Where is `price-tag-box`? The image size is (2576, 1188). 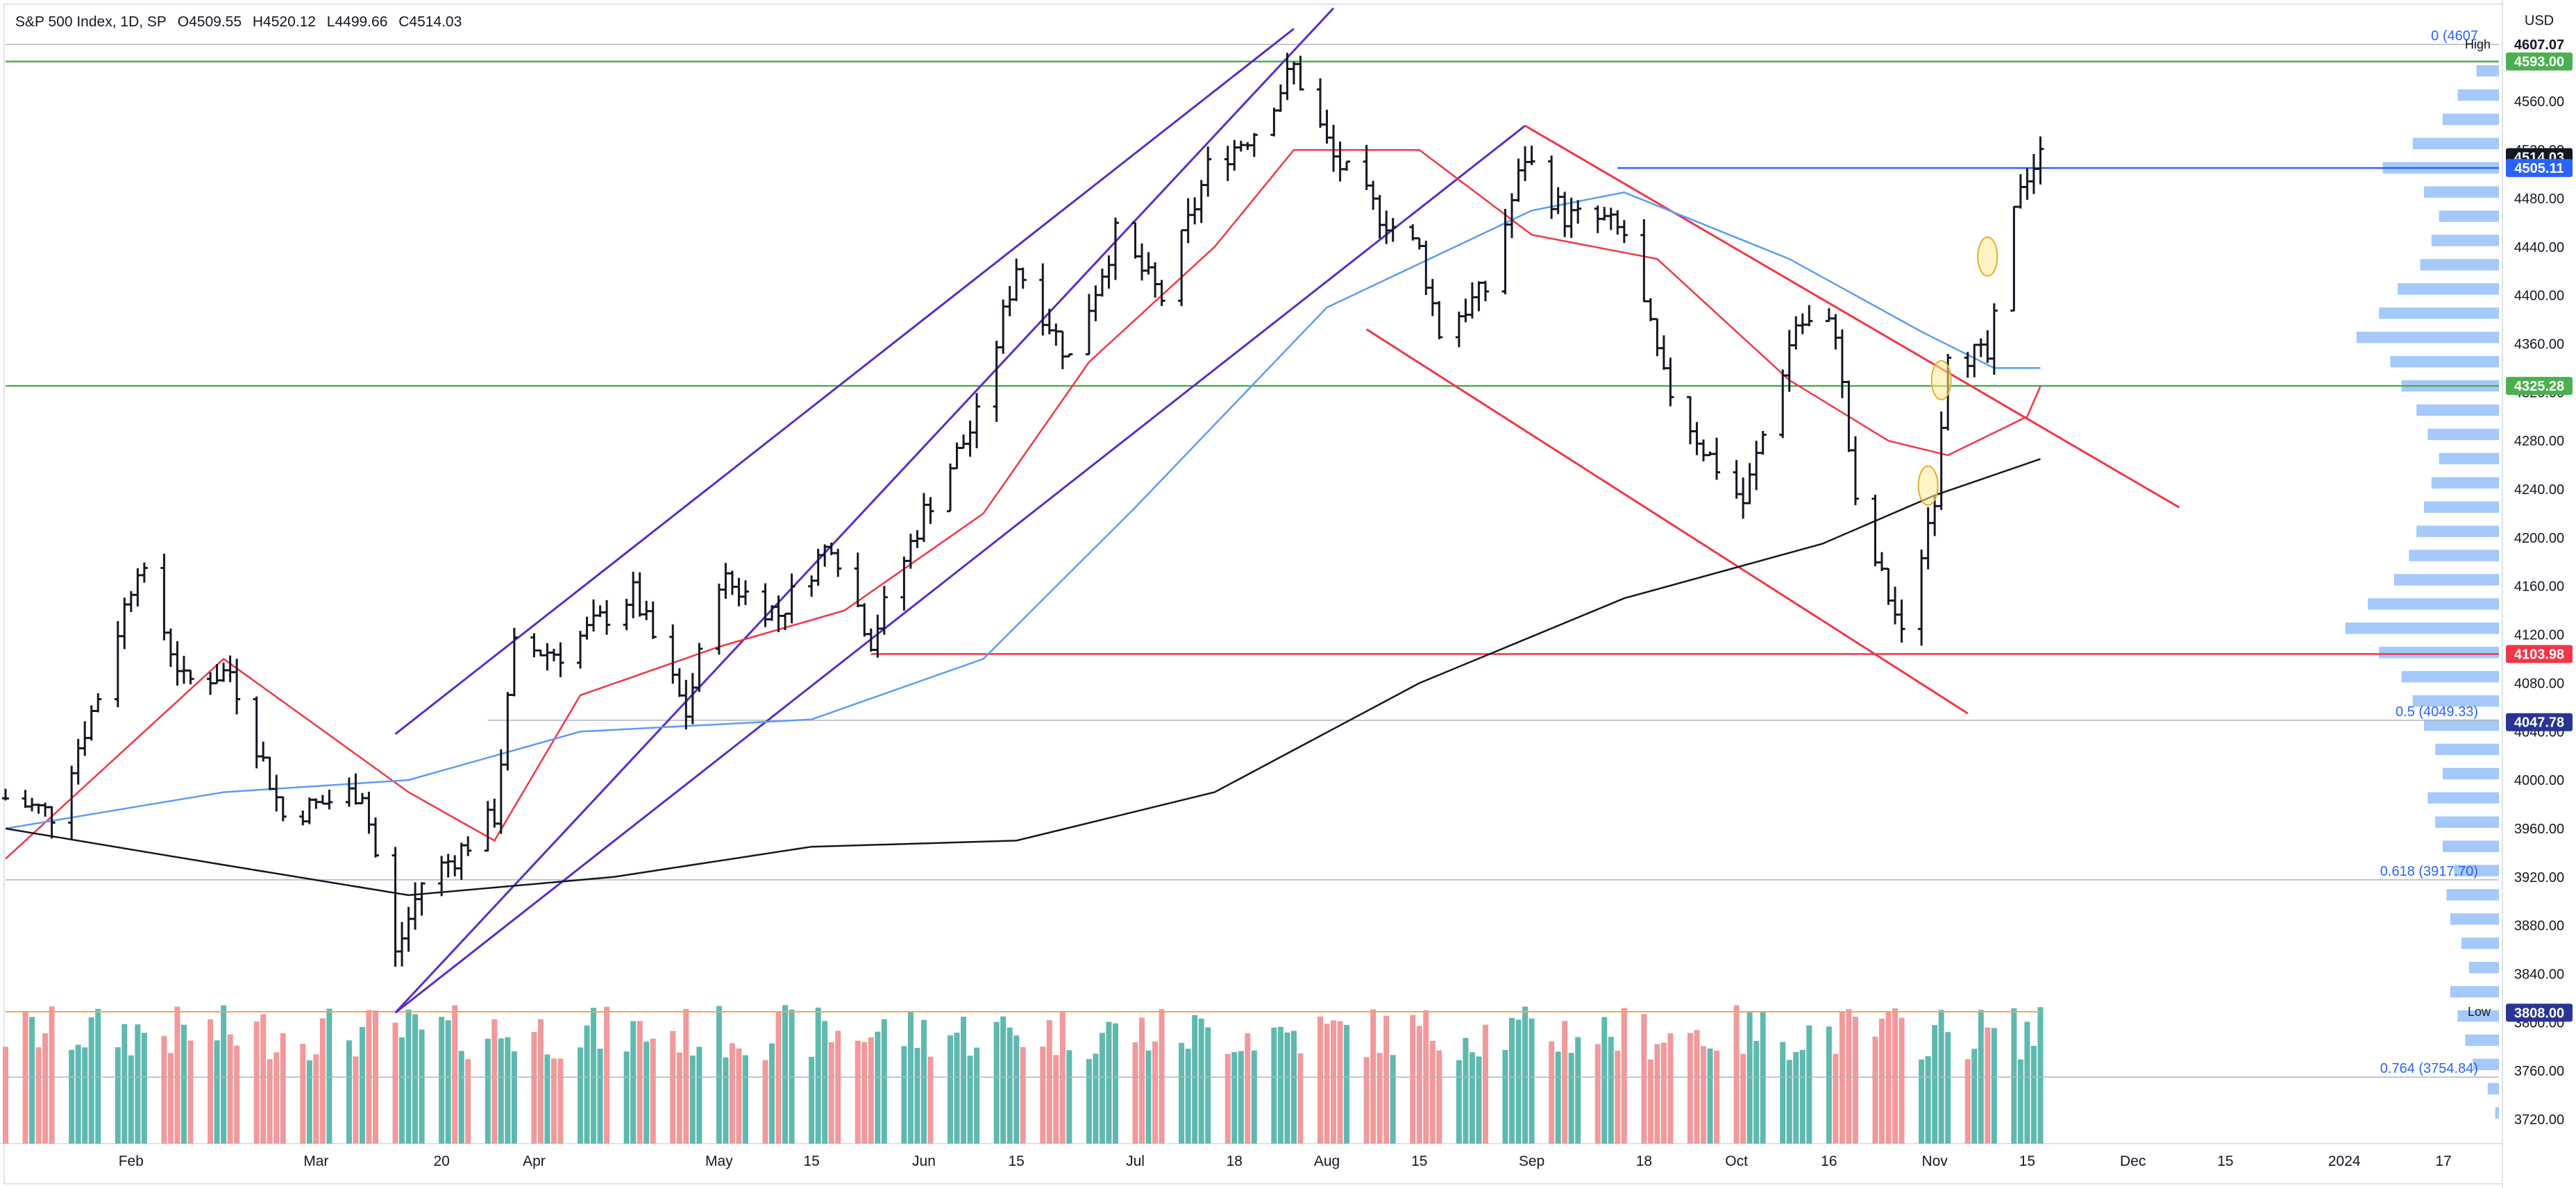 price-tag-box is located at coordinates (2539, 61).